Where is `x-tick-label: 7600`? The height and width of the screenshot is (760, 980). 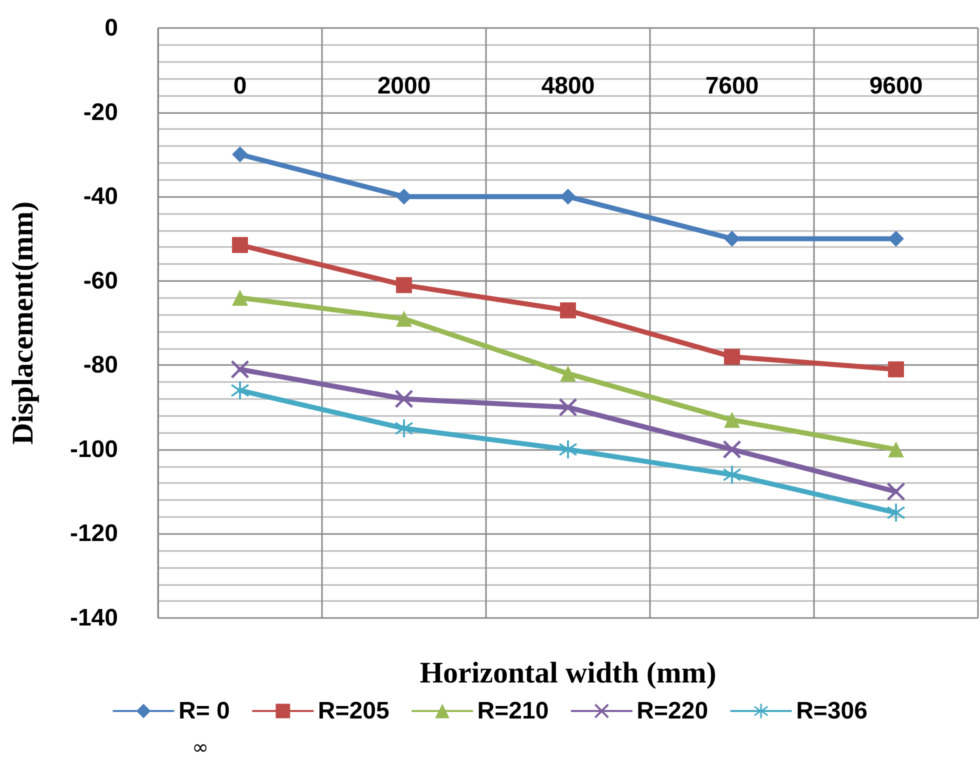
x-tick-label: 7600 is located at coordinates (732, 86).